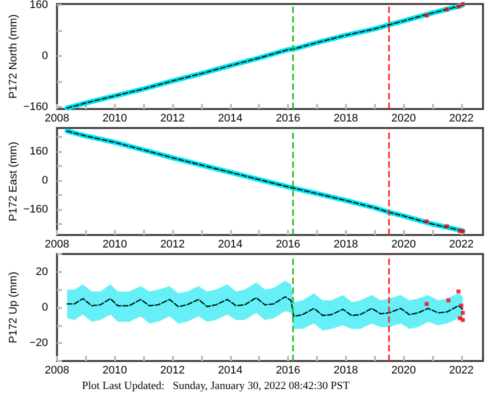 This screenshot has width=488, height=401. I want to click on y-axis-title: P172 Up (mm), so click(14, 308).